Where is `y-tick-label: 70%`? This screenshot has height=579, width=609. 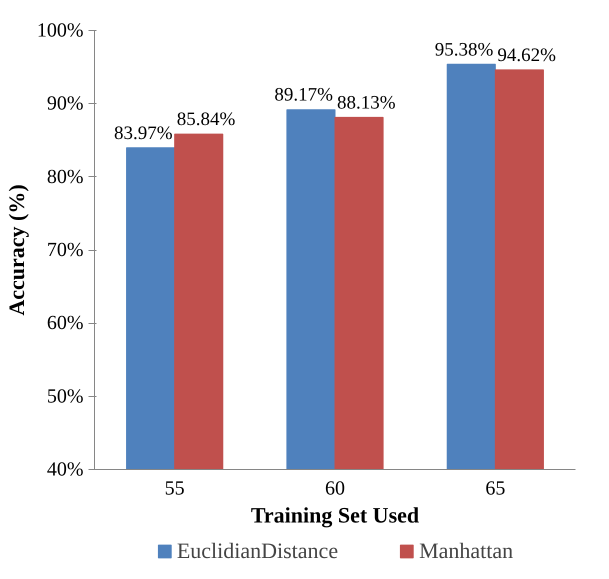
y-tick-label: 70% is located at coordinates (65, 250).